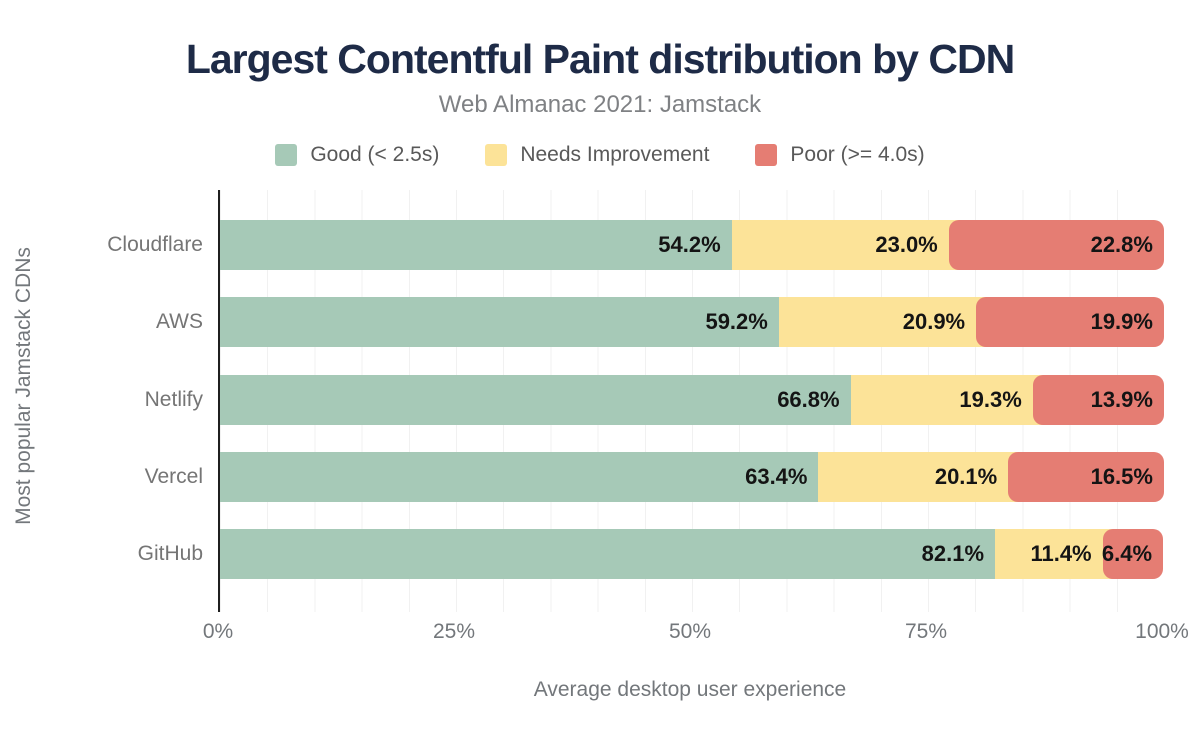 This screenshot has width=1200, height=742. Describe the element at coordinates (776, 476) in the screenshot. I see `bar-value-label: 63.4%` at that location.